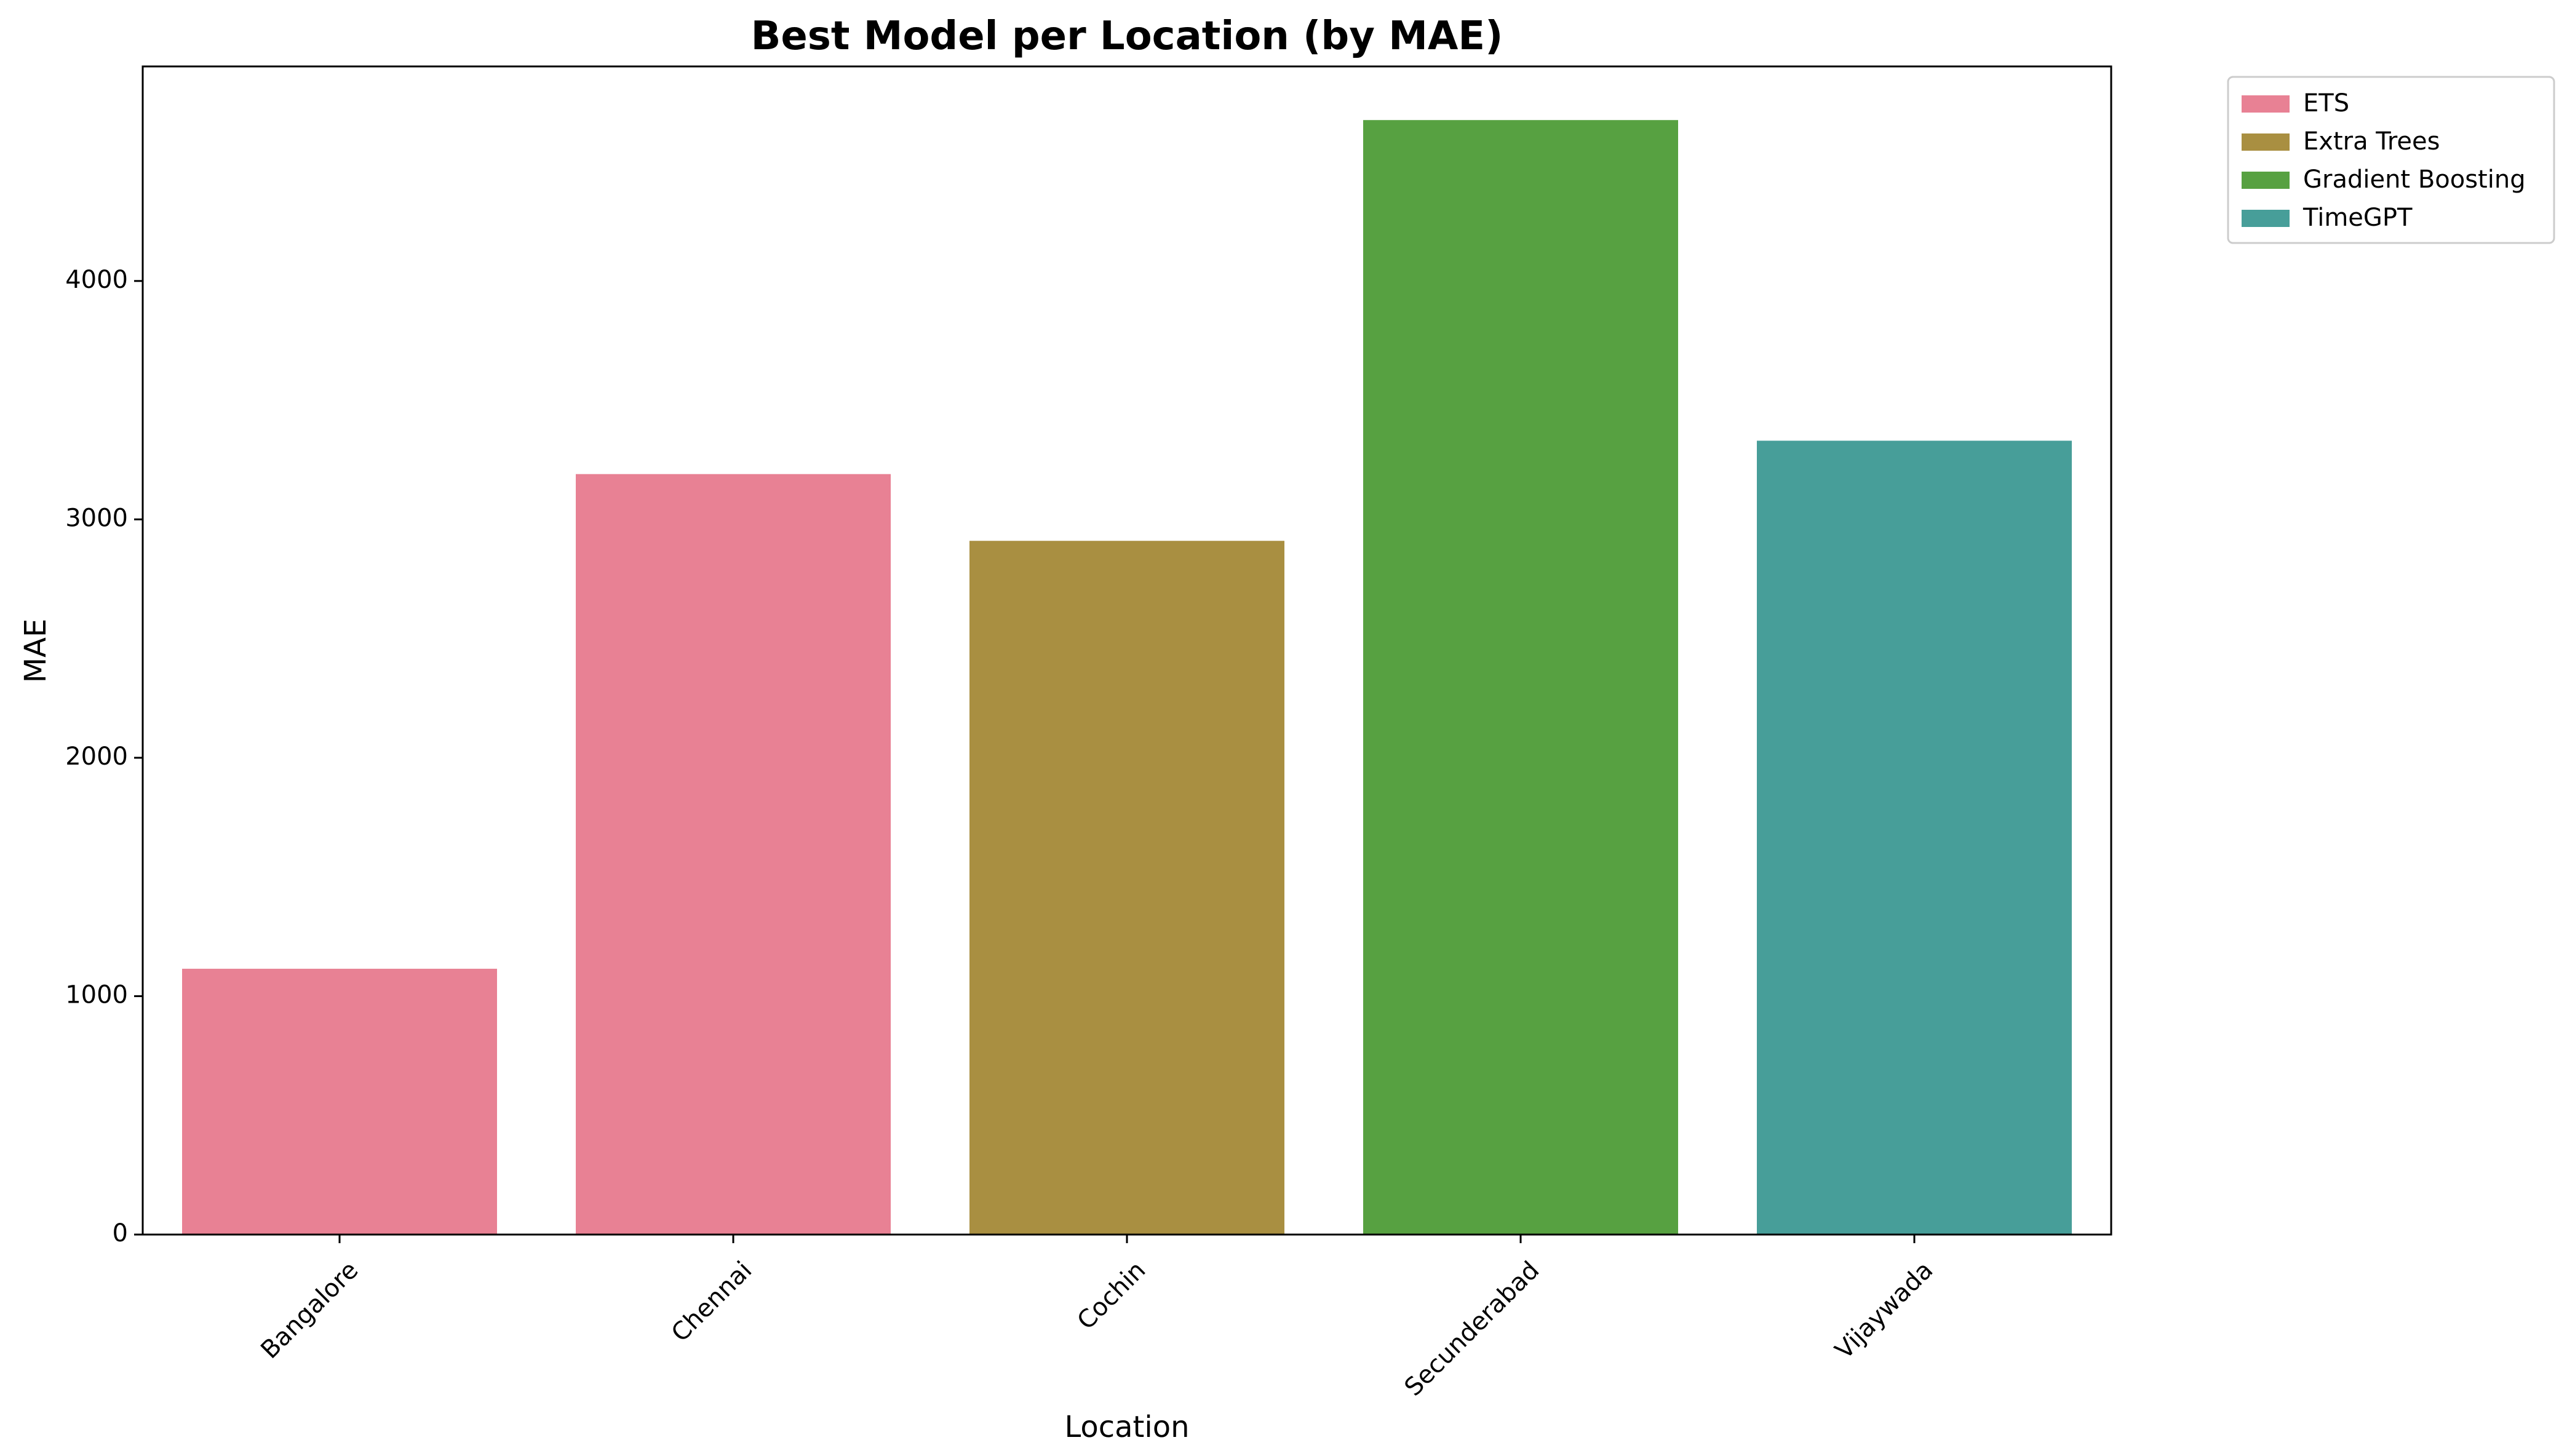 This screenshot has height=1456, width=2559. Describe the element at coordinates (712, 1302) in the screenshot. I see `x-tick-label: Chennai` at that location.